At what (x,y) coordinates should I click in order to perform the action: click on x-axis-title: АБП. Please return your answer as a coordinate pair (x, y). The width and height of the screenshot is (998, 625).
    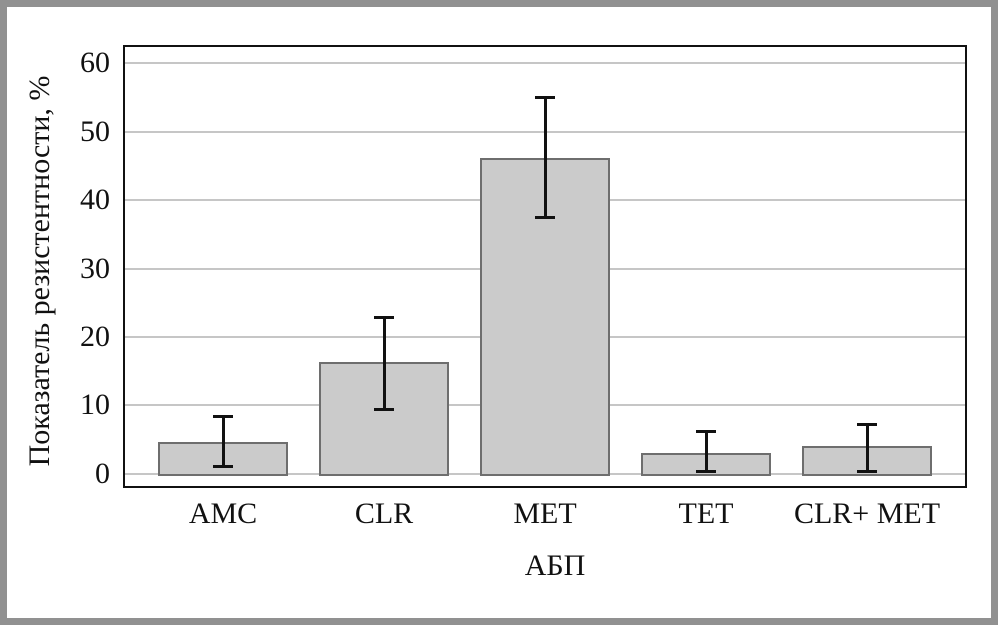
    Looking at the image, I should click on (555, 565).